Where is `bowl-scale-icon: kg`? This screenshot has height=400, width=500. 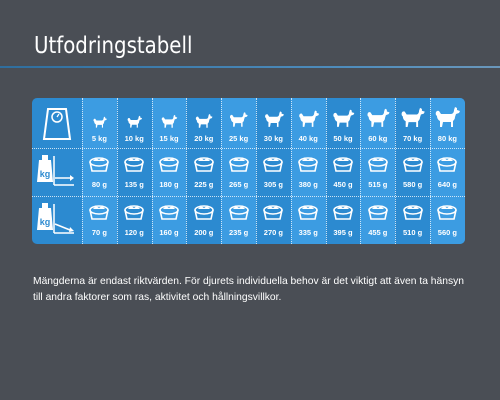 bowl-scale-icon: kg is located at coordinates (55, 170).